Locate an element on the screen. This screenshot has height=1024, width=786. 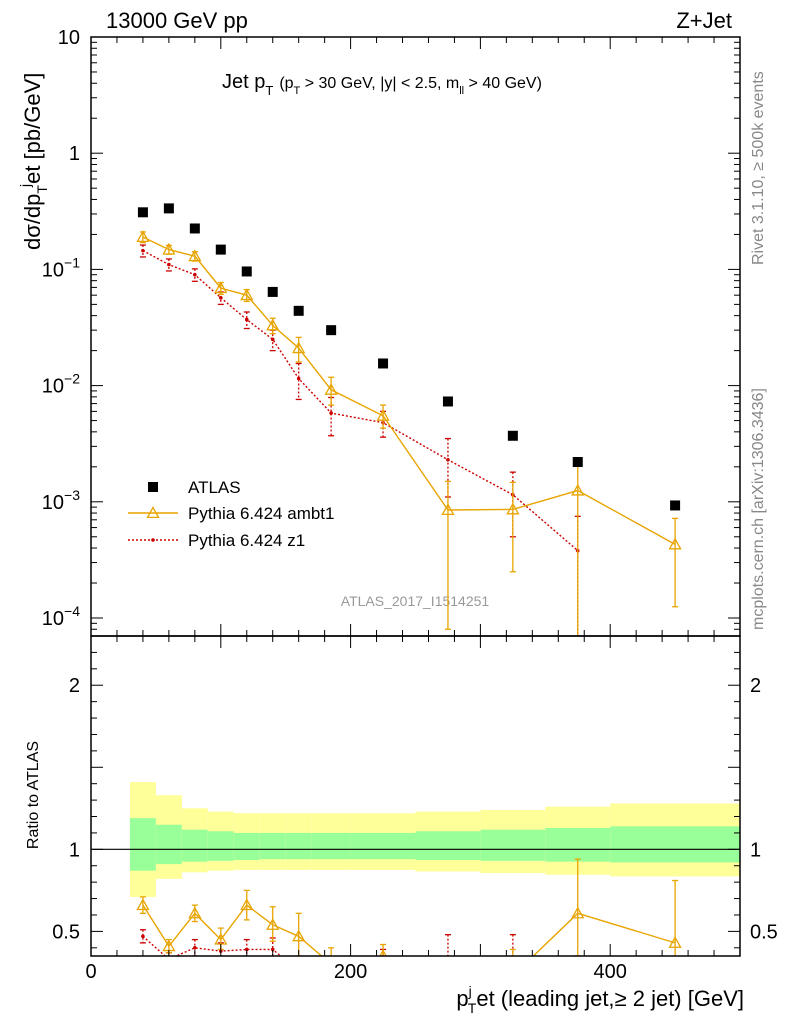
ratio-uncertainty-bands is located at coordinates (434, 839).